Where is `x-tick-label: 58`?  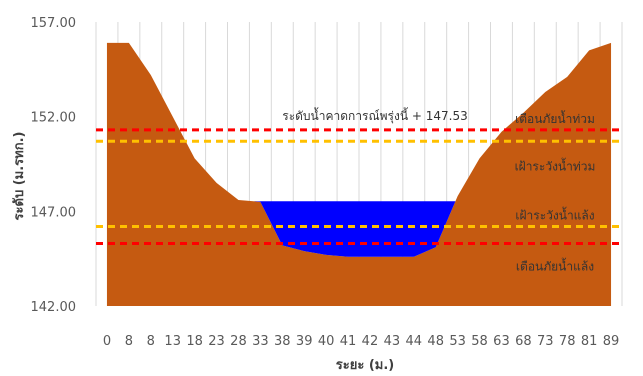 x-tick-label: 58 is located at coordinates (479, 341).